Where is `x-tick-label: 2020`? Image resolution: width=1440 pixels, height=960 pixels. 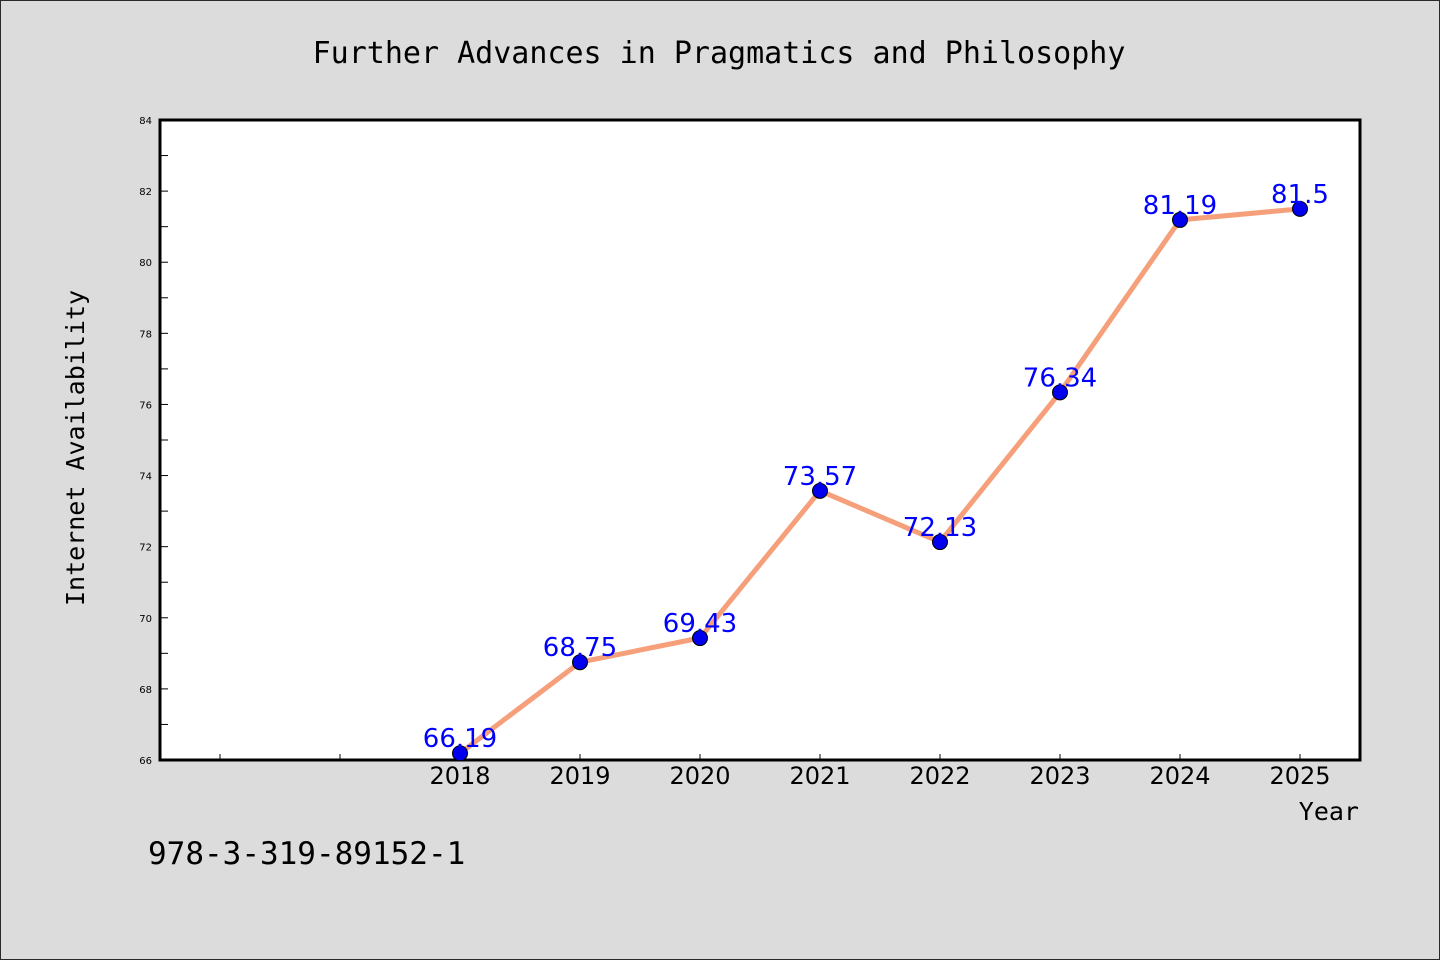
x-tick-label: 2020 is located at coordinates (699, 776).